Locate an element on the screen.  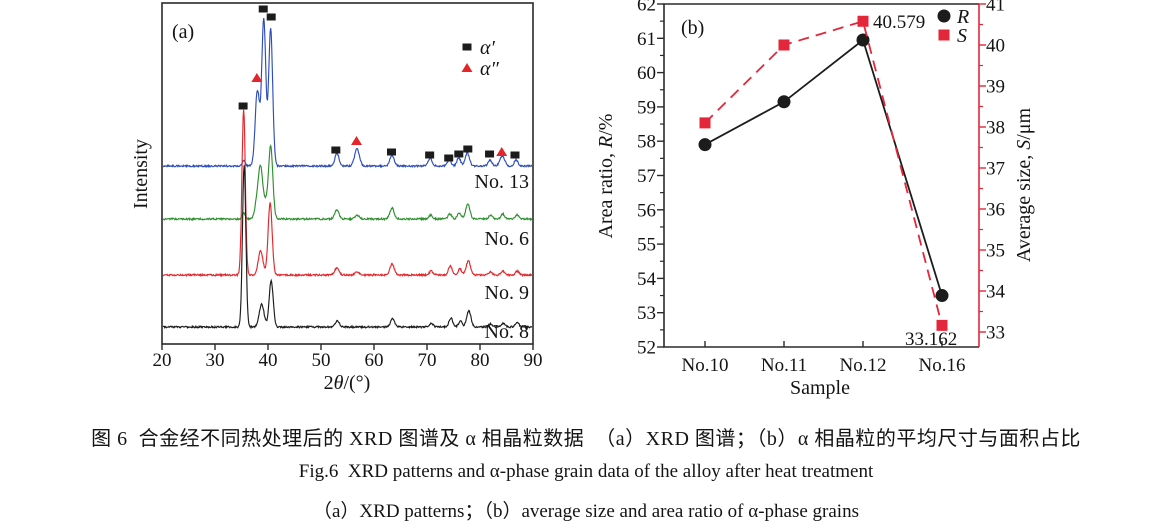
series-line-R is located at coordinates (823, 167).